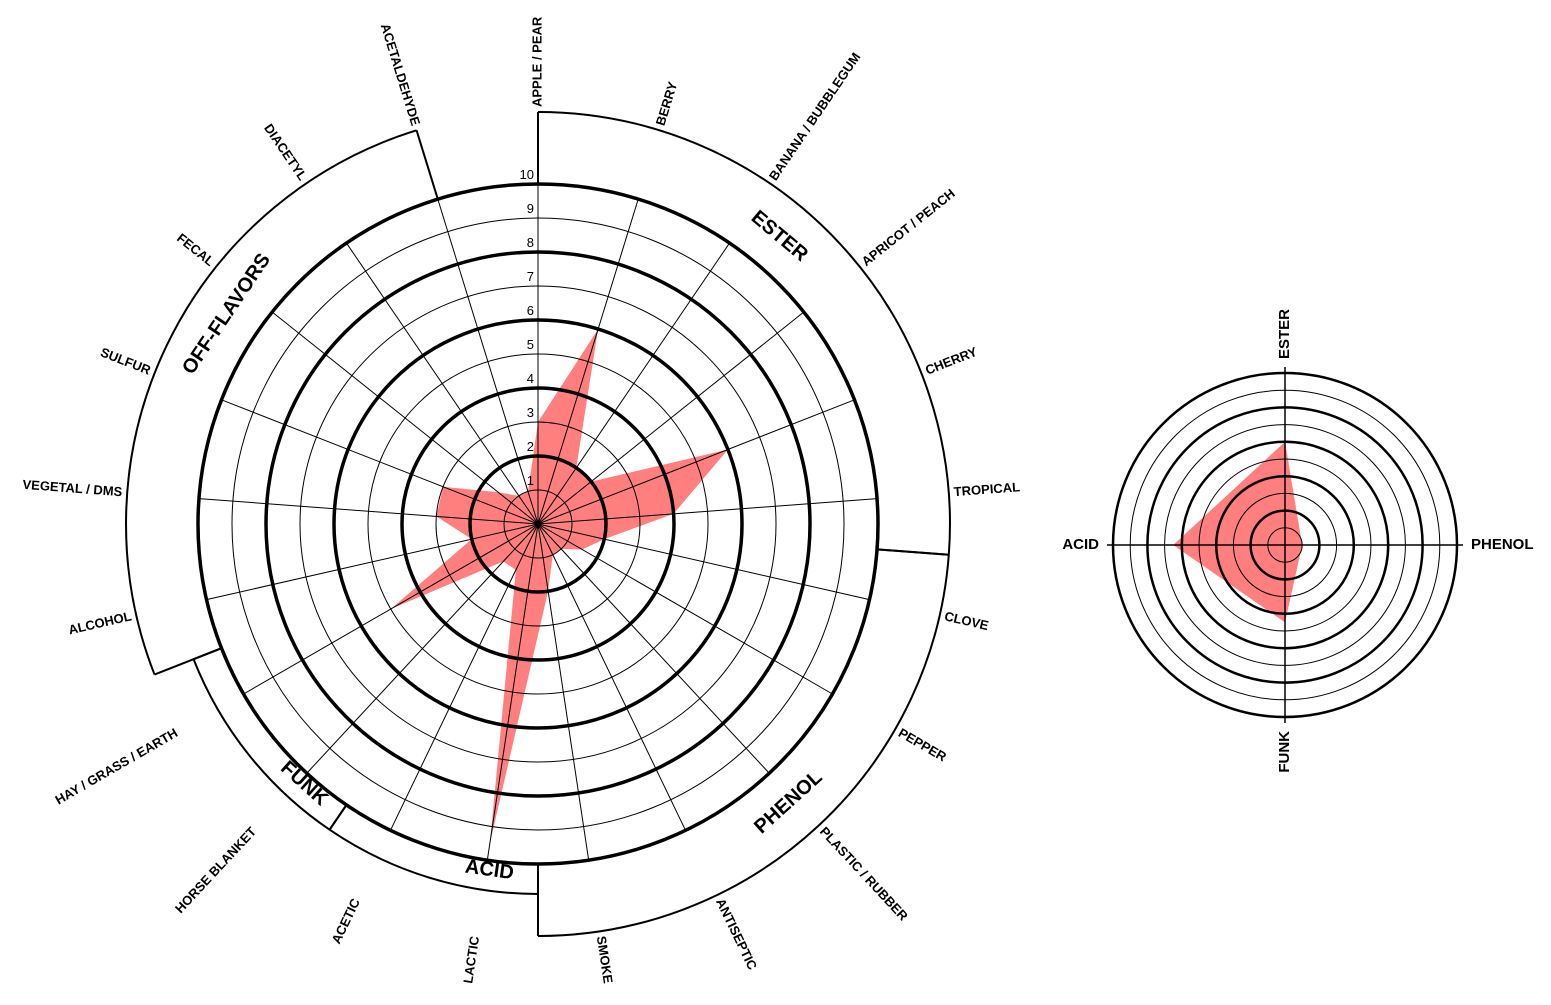 This screenshot has width=1551, height=1005. Describe the element at coordinates (667, 104) in the screenshot. I see `axis-label: BERRY` at that location.